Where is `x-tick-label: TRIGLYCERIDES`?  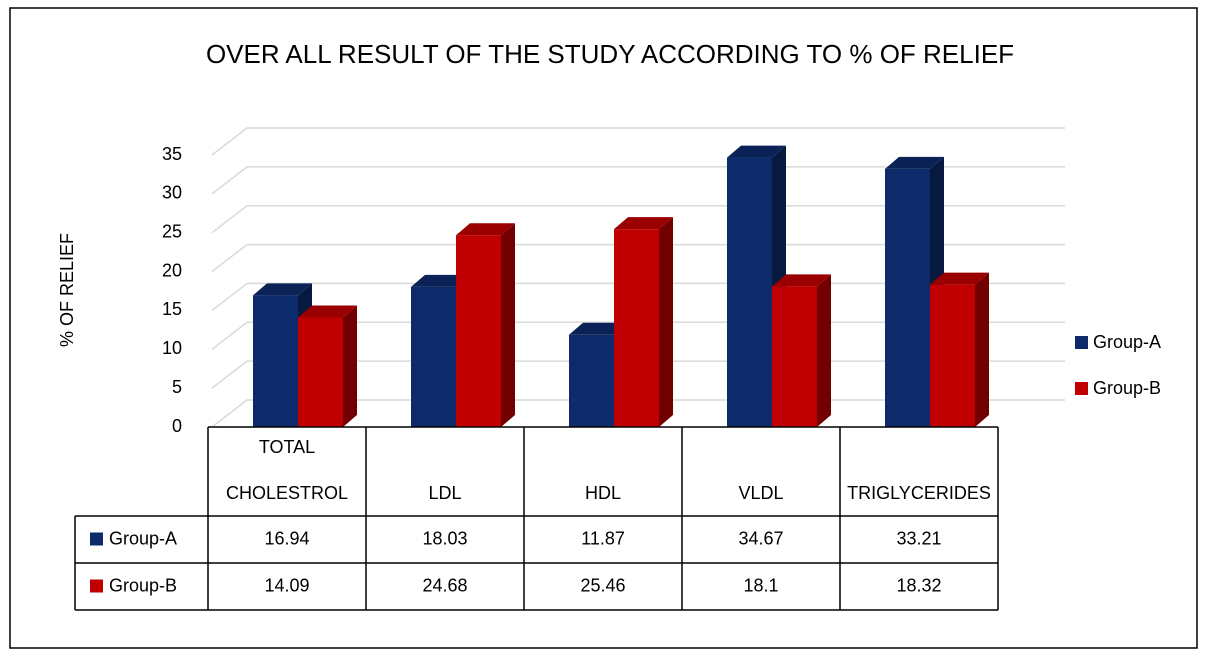 x-tick-label: TRIGLYCERIDES is located at coordinates (919, 493).